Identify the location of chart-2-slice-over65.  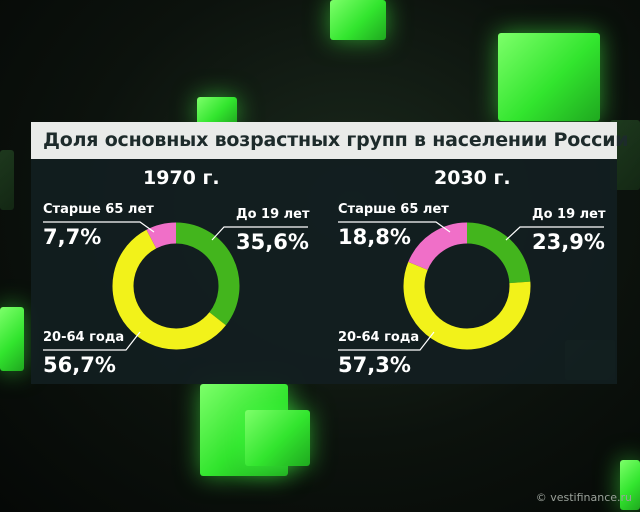
(438, 246).